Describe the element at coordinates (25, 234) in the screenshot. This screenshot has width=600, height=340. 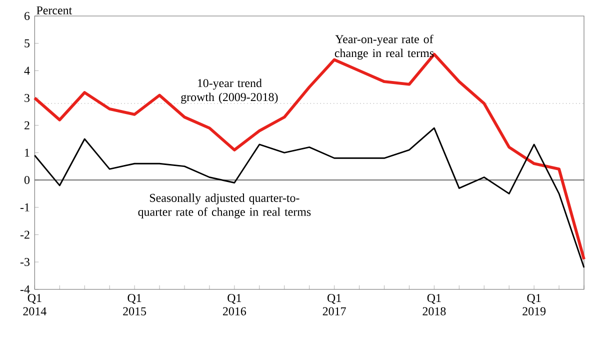
I see `y-tick-label: -2` at that location.